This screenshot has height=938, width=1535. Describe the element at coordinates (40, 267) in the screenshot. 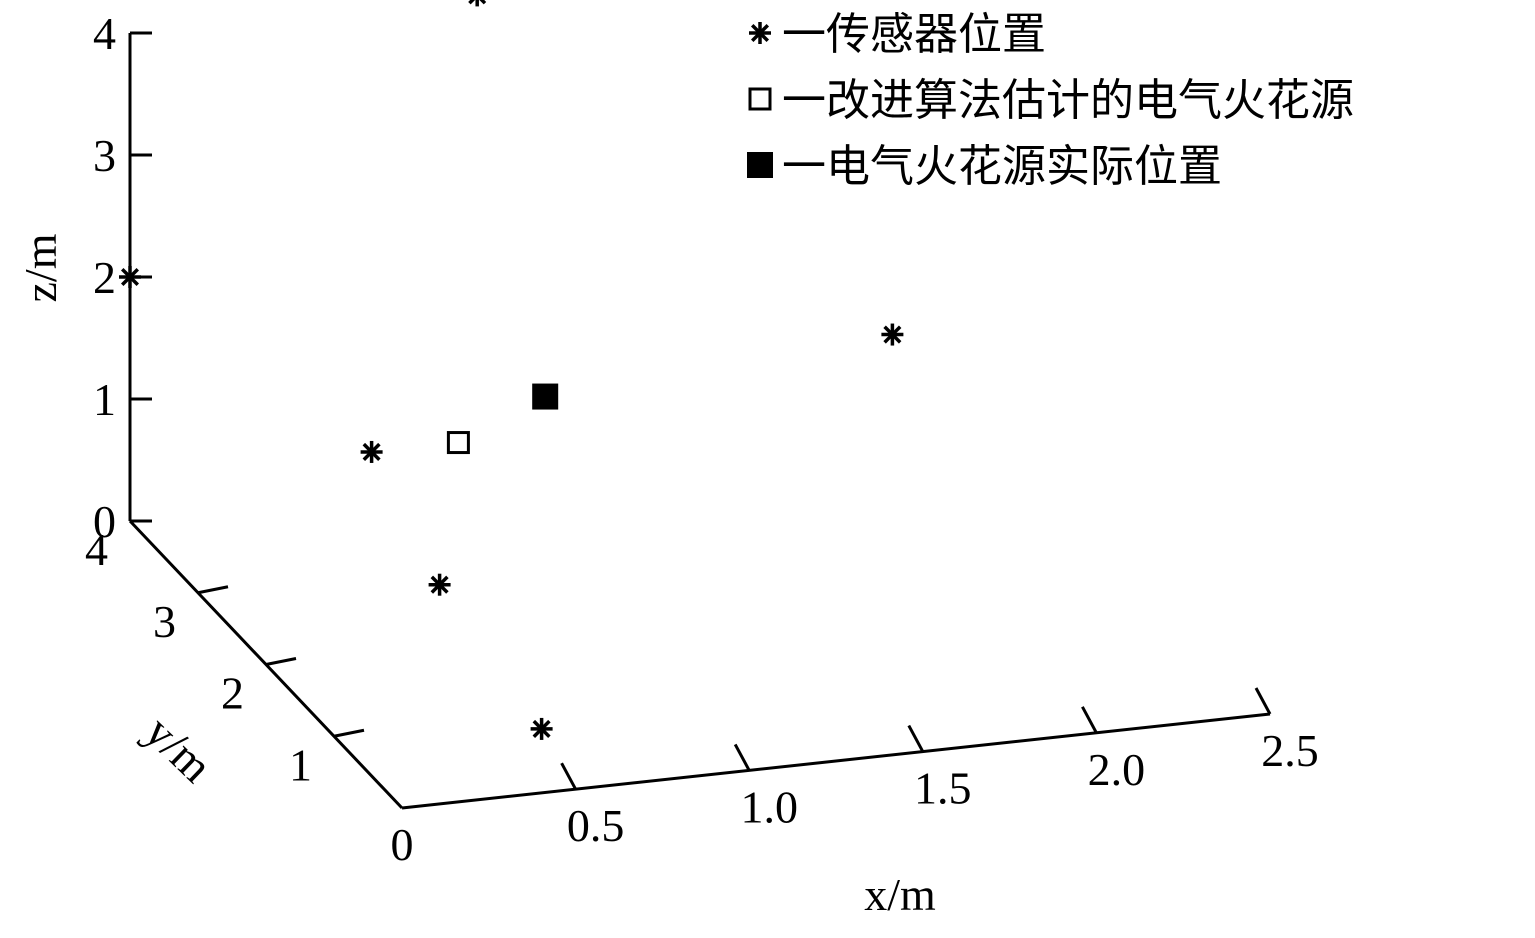

I see `z-axis-title: z/m` at that location.